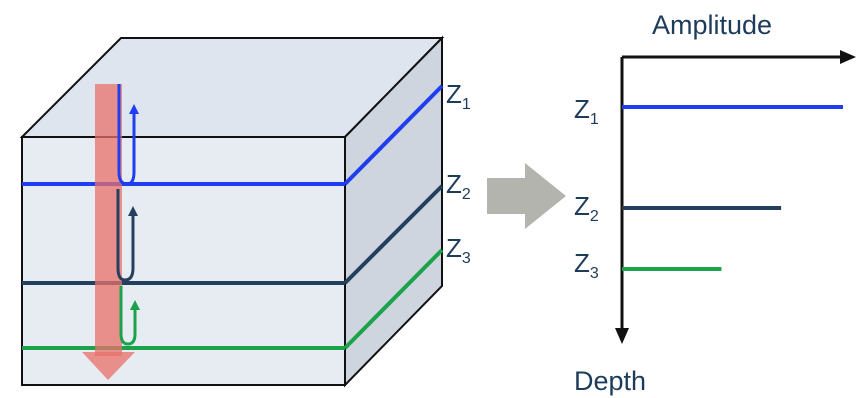  What do you see at coordinates (233, 135) in the screenshot?
I see `horizon-z1` at bounding box center [233, 135].